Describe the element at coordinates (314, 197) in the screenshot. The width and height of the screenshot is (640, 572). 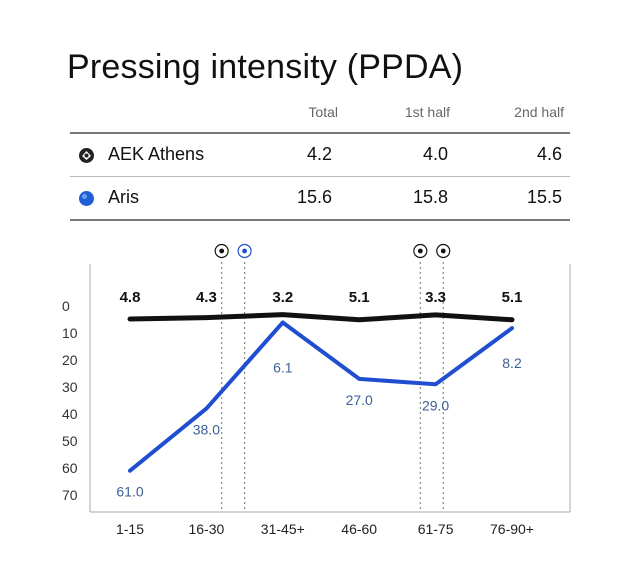
I see `value-total: 15.6` at that location.